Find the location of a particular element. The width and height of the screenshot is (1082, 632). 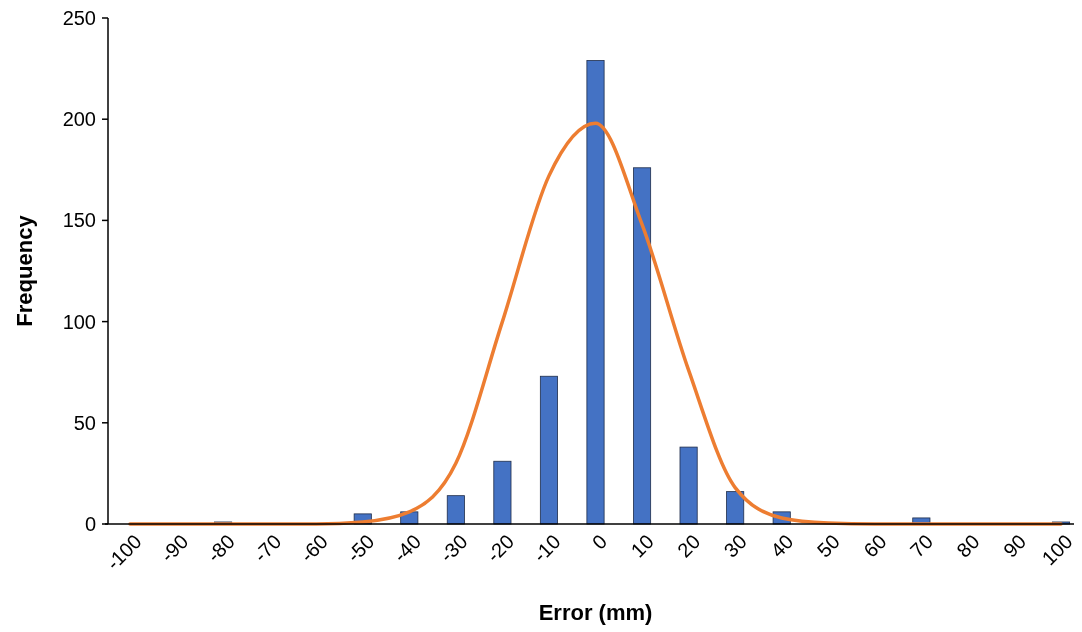

x-tick-label: 50 is located at coordinates (828, 546).